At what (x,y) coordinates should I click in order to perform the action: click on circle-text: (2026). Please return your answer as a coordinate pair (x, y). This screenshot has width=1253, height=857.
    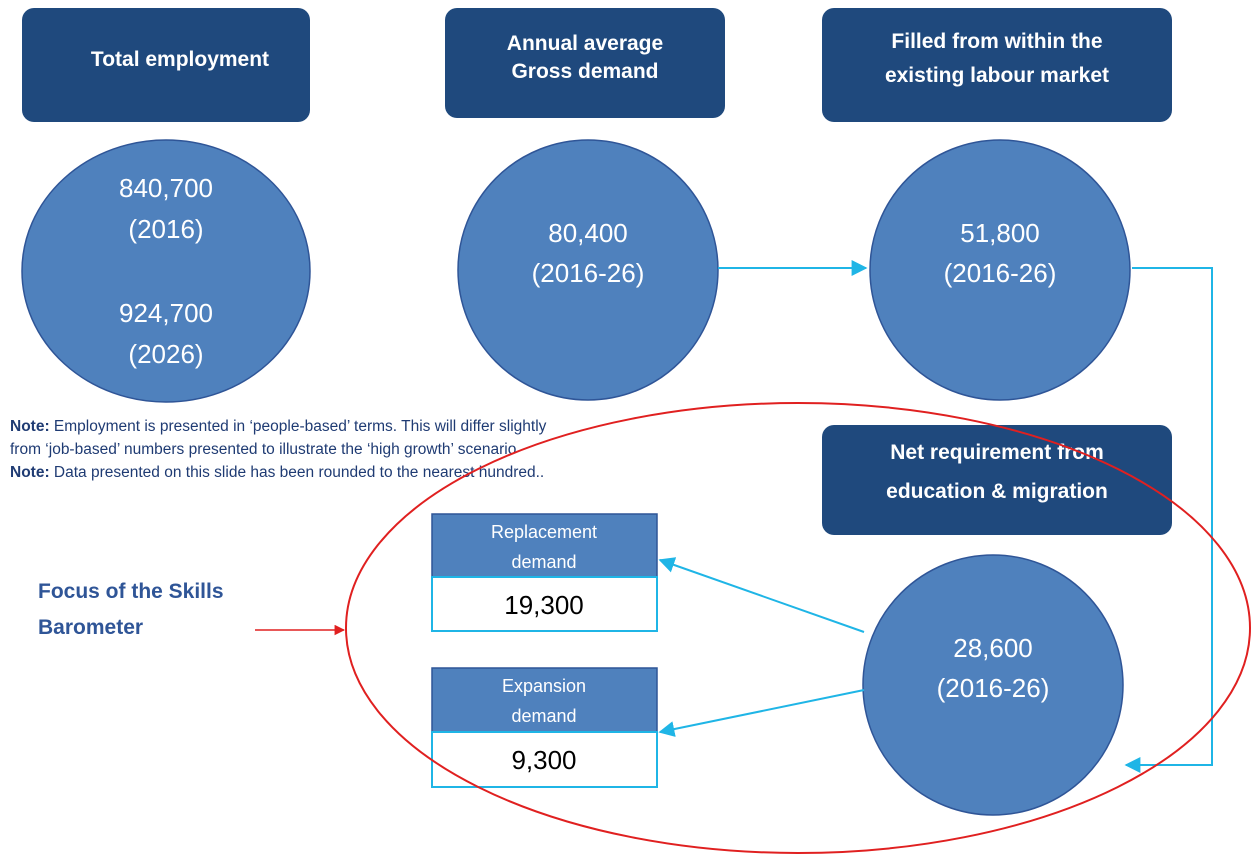
    Looking at the image, I should click on (165, 354).